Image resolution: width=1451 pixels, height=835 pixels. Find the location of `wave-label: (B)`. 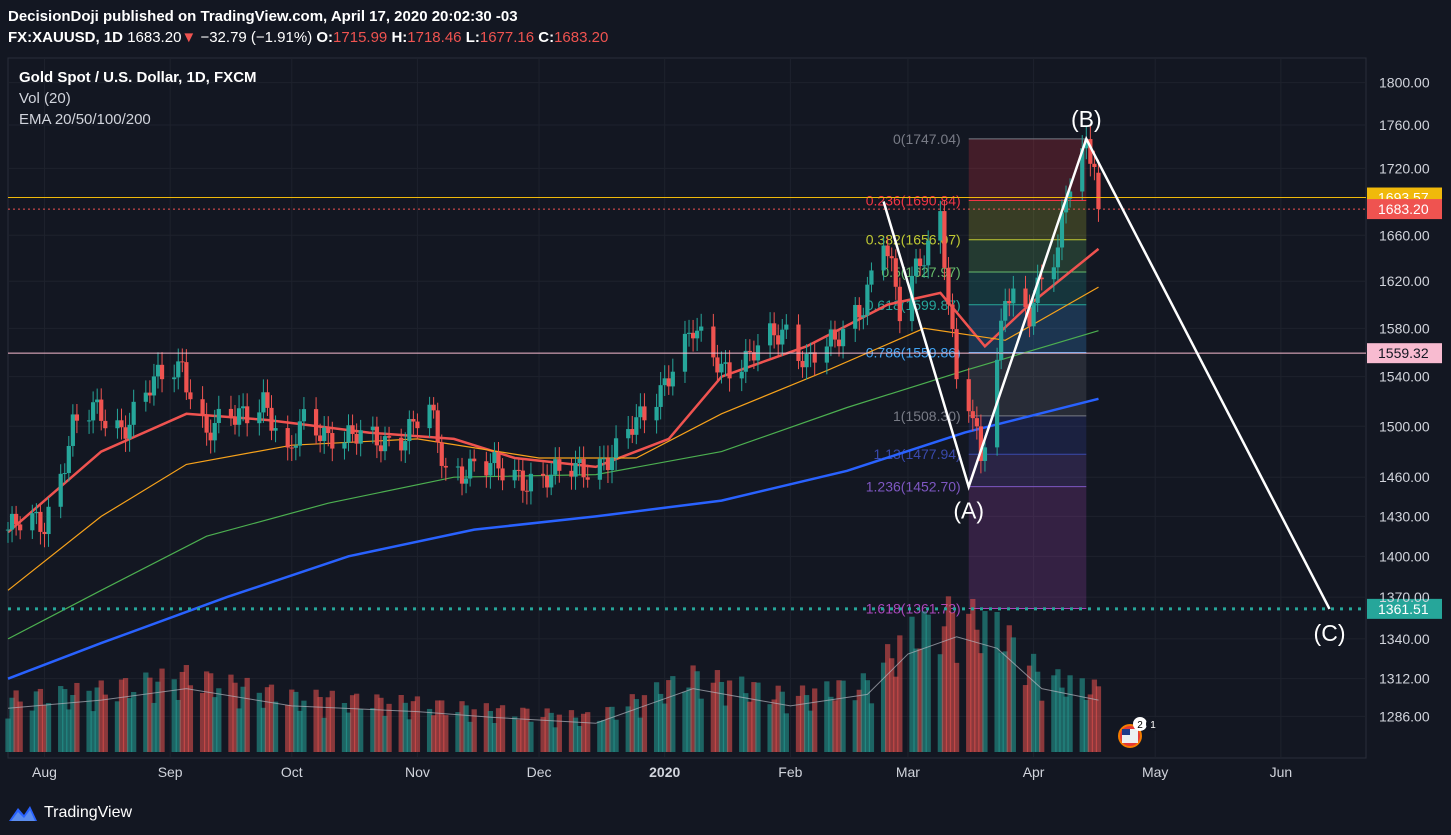

wave-label: (B) is located at coordinates (1086, 119).